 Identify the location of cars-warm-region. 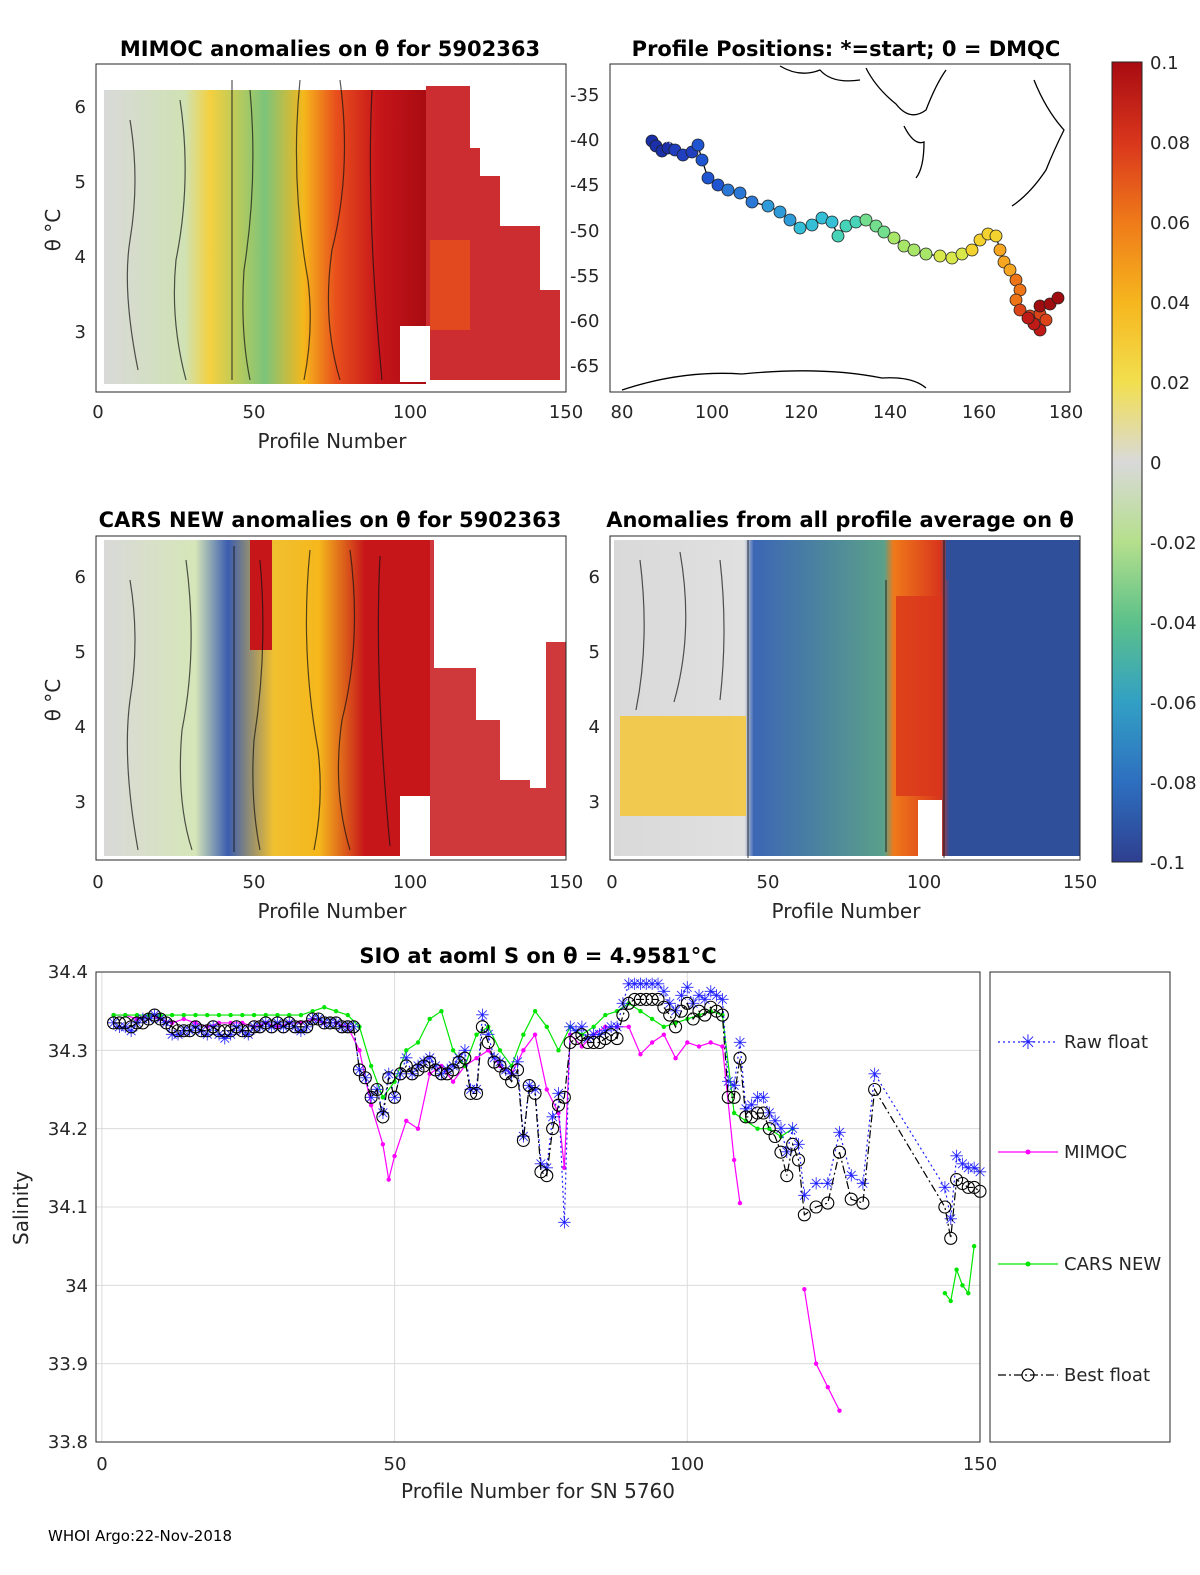
(498, 698).